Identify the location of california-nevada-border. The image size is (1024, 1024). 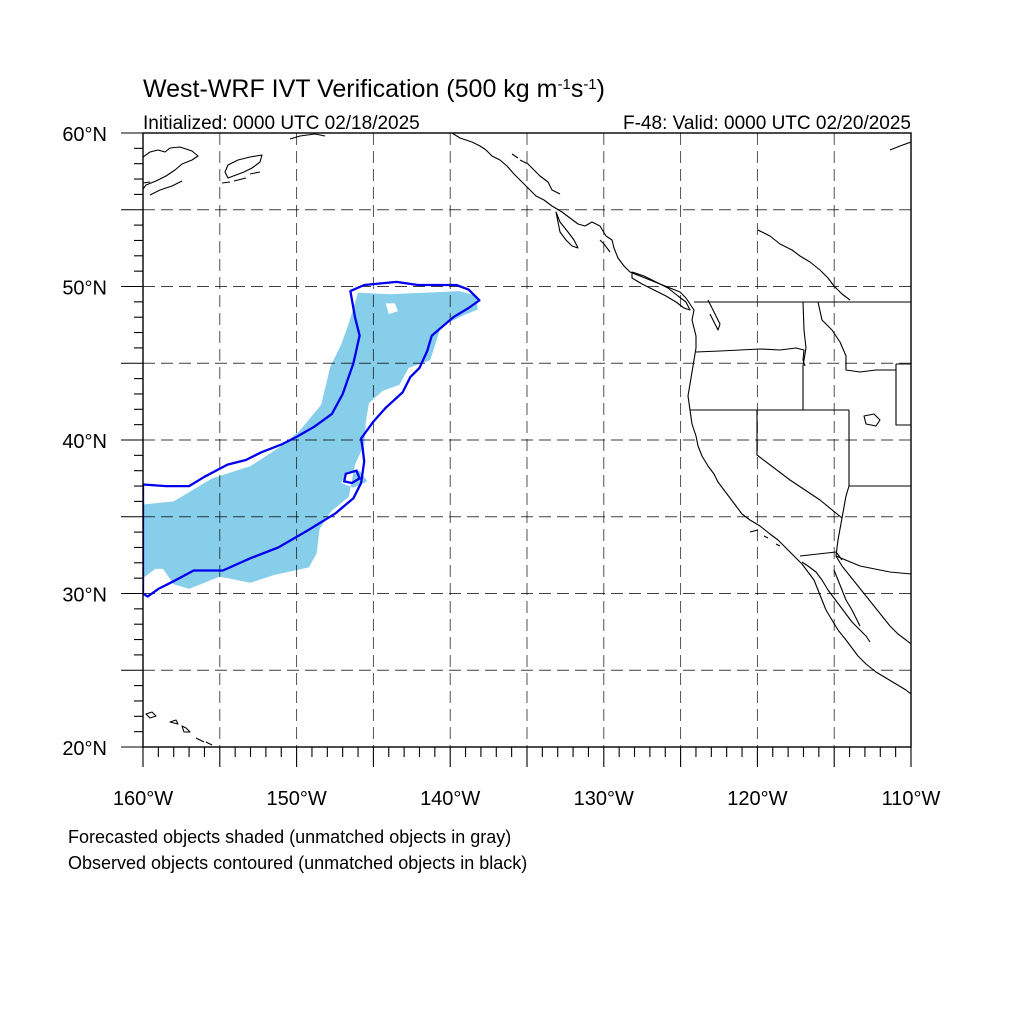
(799, 464).